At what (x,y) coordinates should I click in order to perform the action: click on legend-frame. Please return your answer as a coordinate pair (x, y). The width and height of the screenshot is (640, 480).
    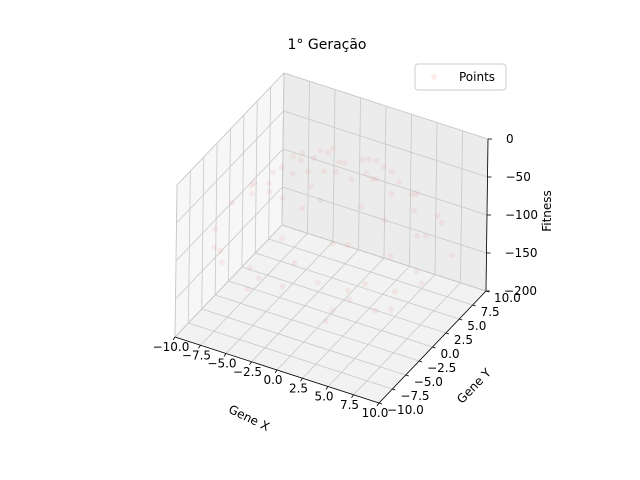
    Looking at the image, I should click on (460, 77).